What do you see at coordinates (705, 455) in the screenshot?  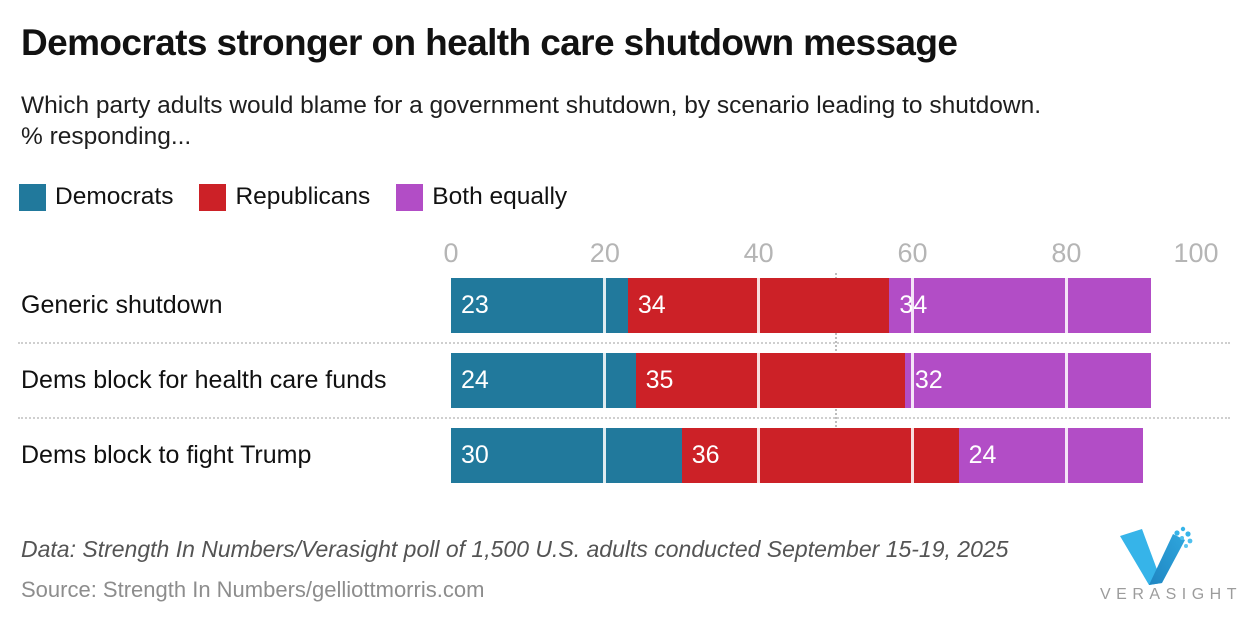 I see `value-label: 36` at bounding box center [705, 455].